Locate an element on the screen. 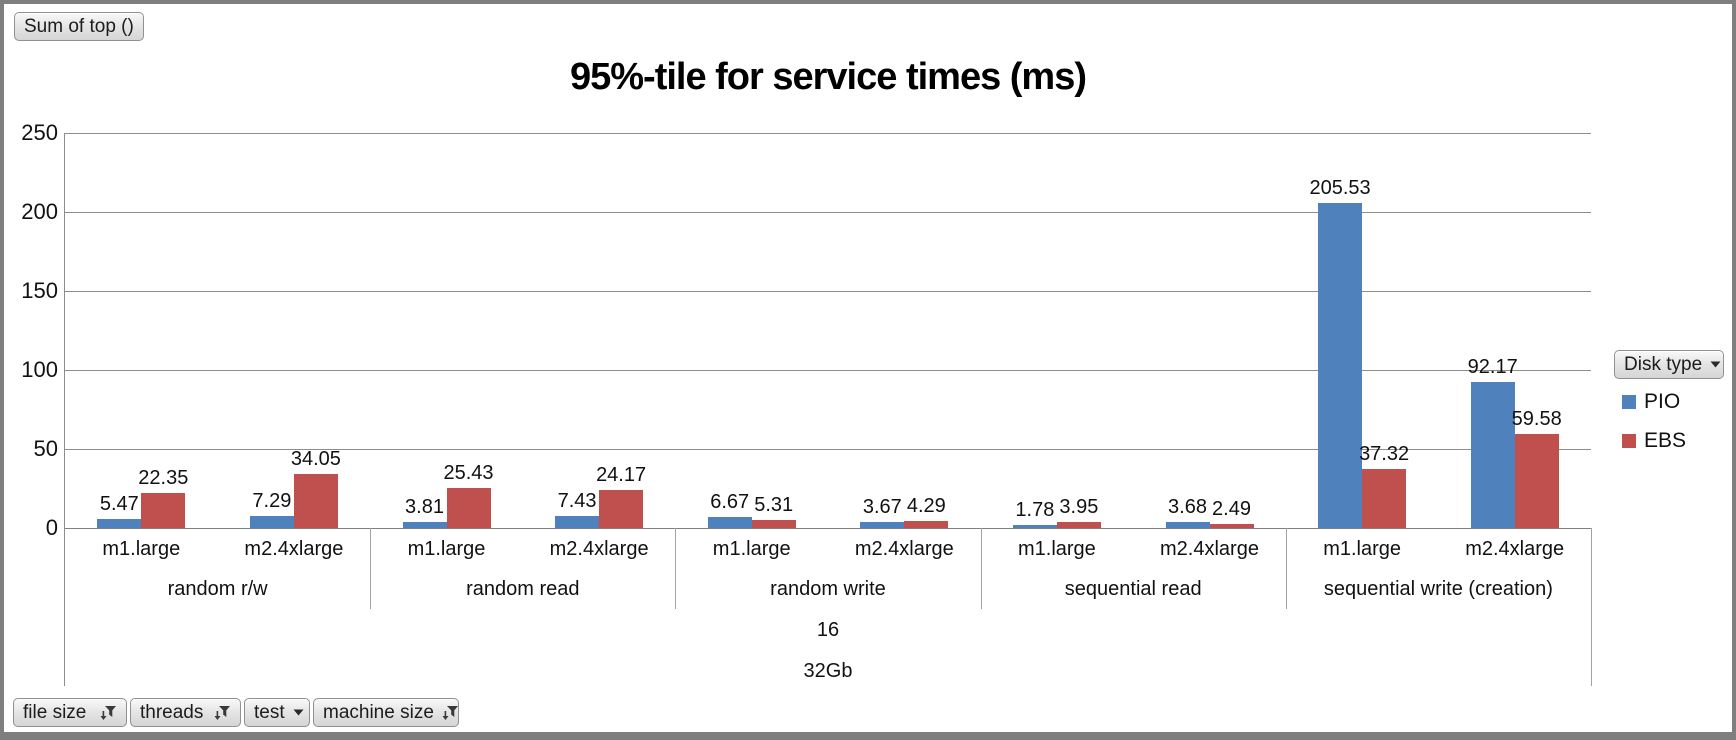  legend-field-button: Disk type is located at coordinates (1669, 364).